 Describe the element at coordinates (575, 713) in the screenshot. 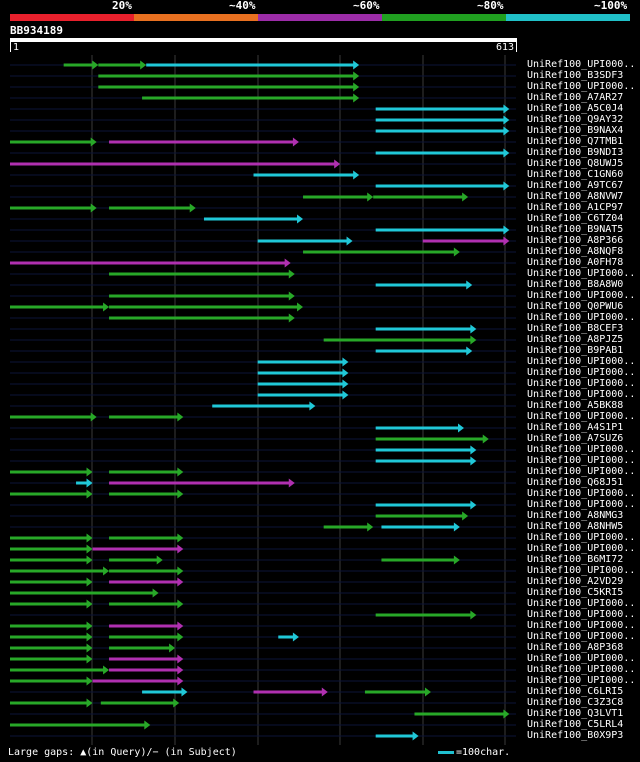

I see `hit-label: UniRef100_Q3LVT1` at that location.